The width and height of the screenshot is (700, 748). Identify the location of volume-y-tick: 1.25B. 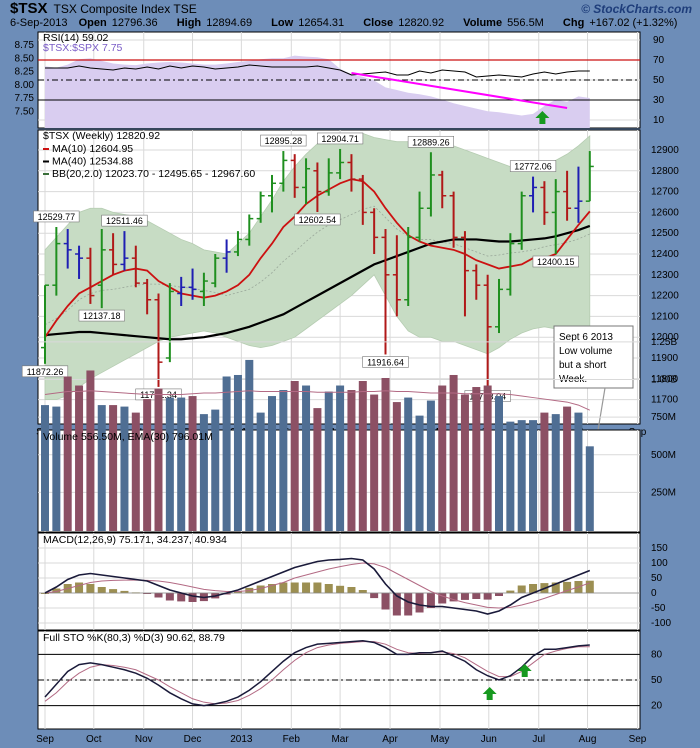
(664, 342).